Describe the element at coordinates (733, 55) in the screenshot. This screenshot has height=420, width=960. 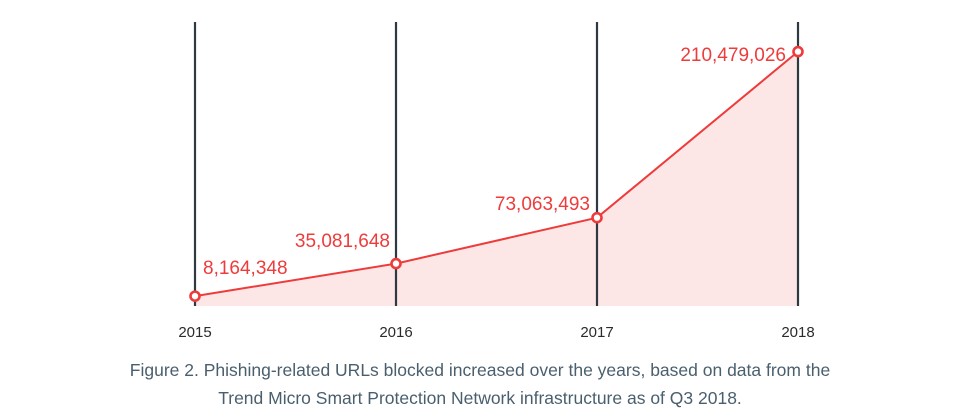
I see `data-label-2018: 210,479,026` at that location.